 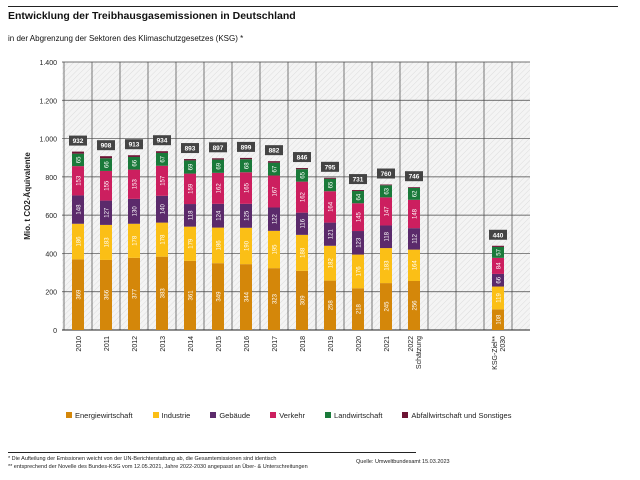 What do you see at coordinates (176, 415) in the screenshot?
I see `legend-label: Industrie` at bounding box center [176, 415].